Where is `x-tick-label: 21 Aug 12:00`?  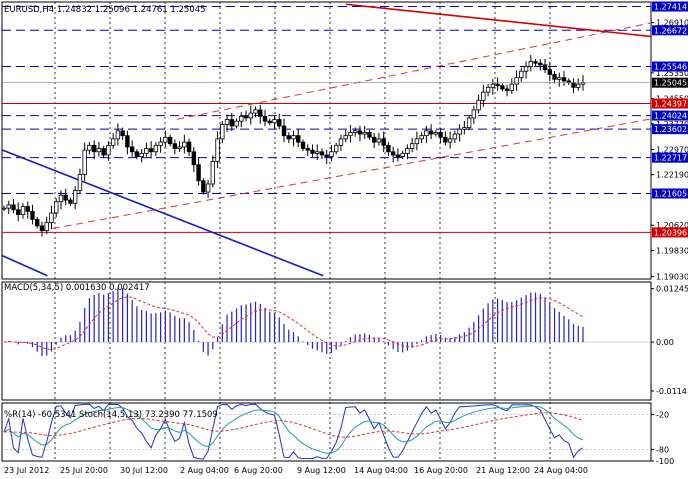
x-tick-label: 21 Aug 12:00 is located at coordinates (503, 470).